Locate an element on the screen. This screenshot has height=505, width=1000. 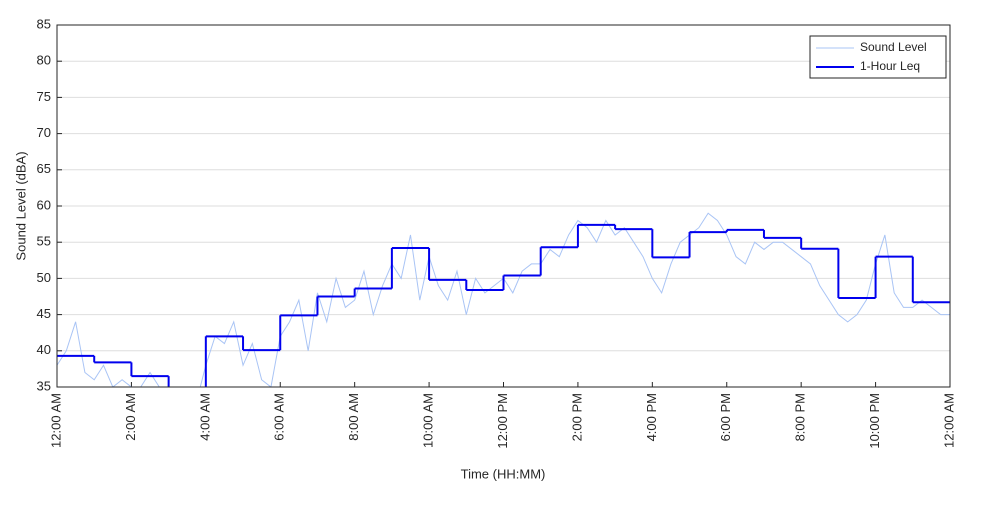
y-tick-label: 40 is located at coordinates (44, 349).